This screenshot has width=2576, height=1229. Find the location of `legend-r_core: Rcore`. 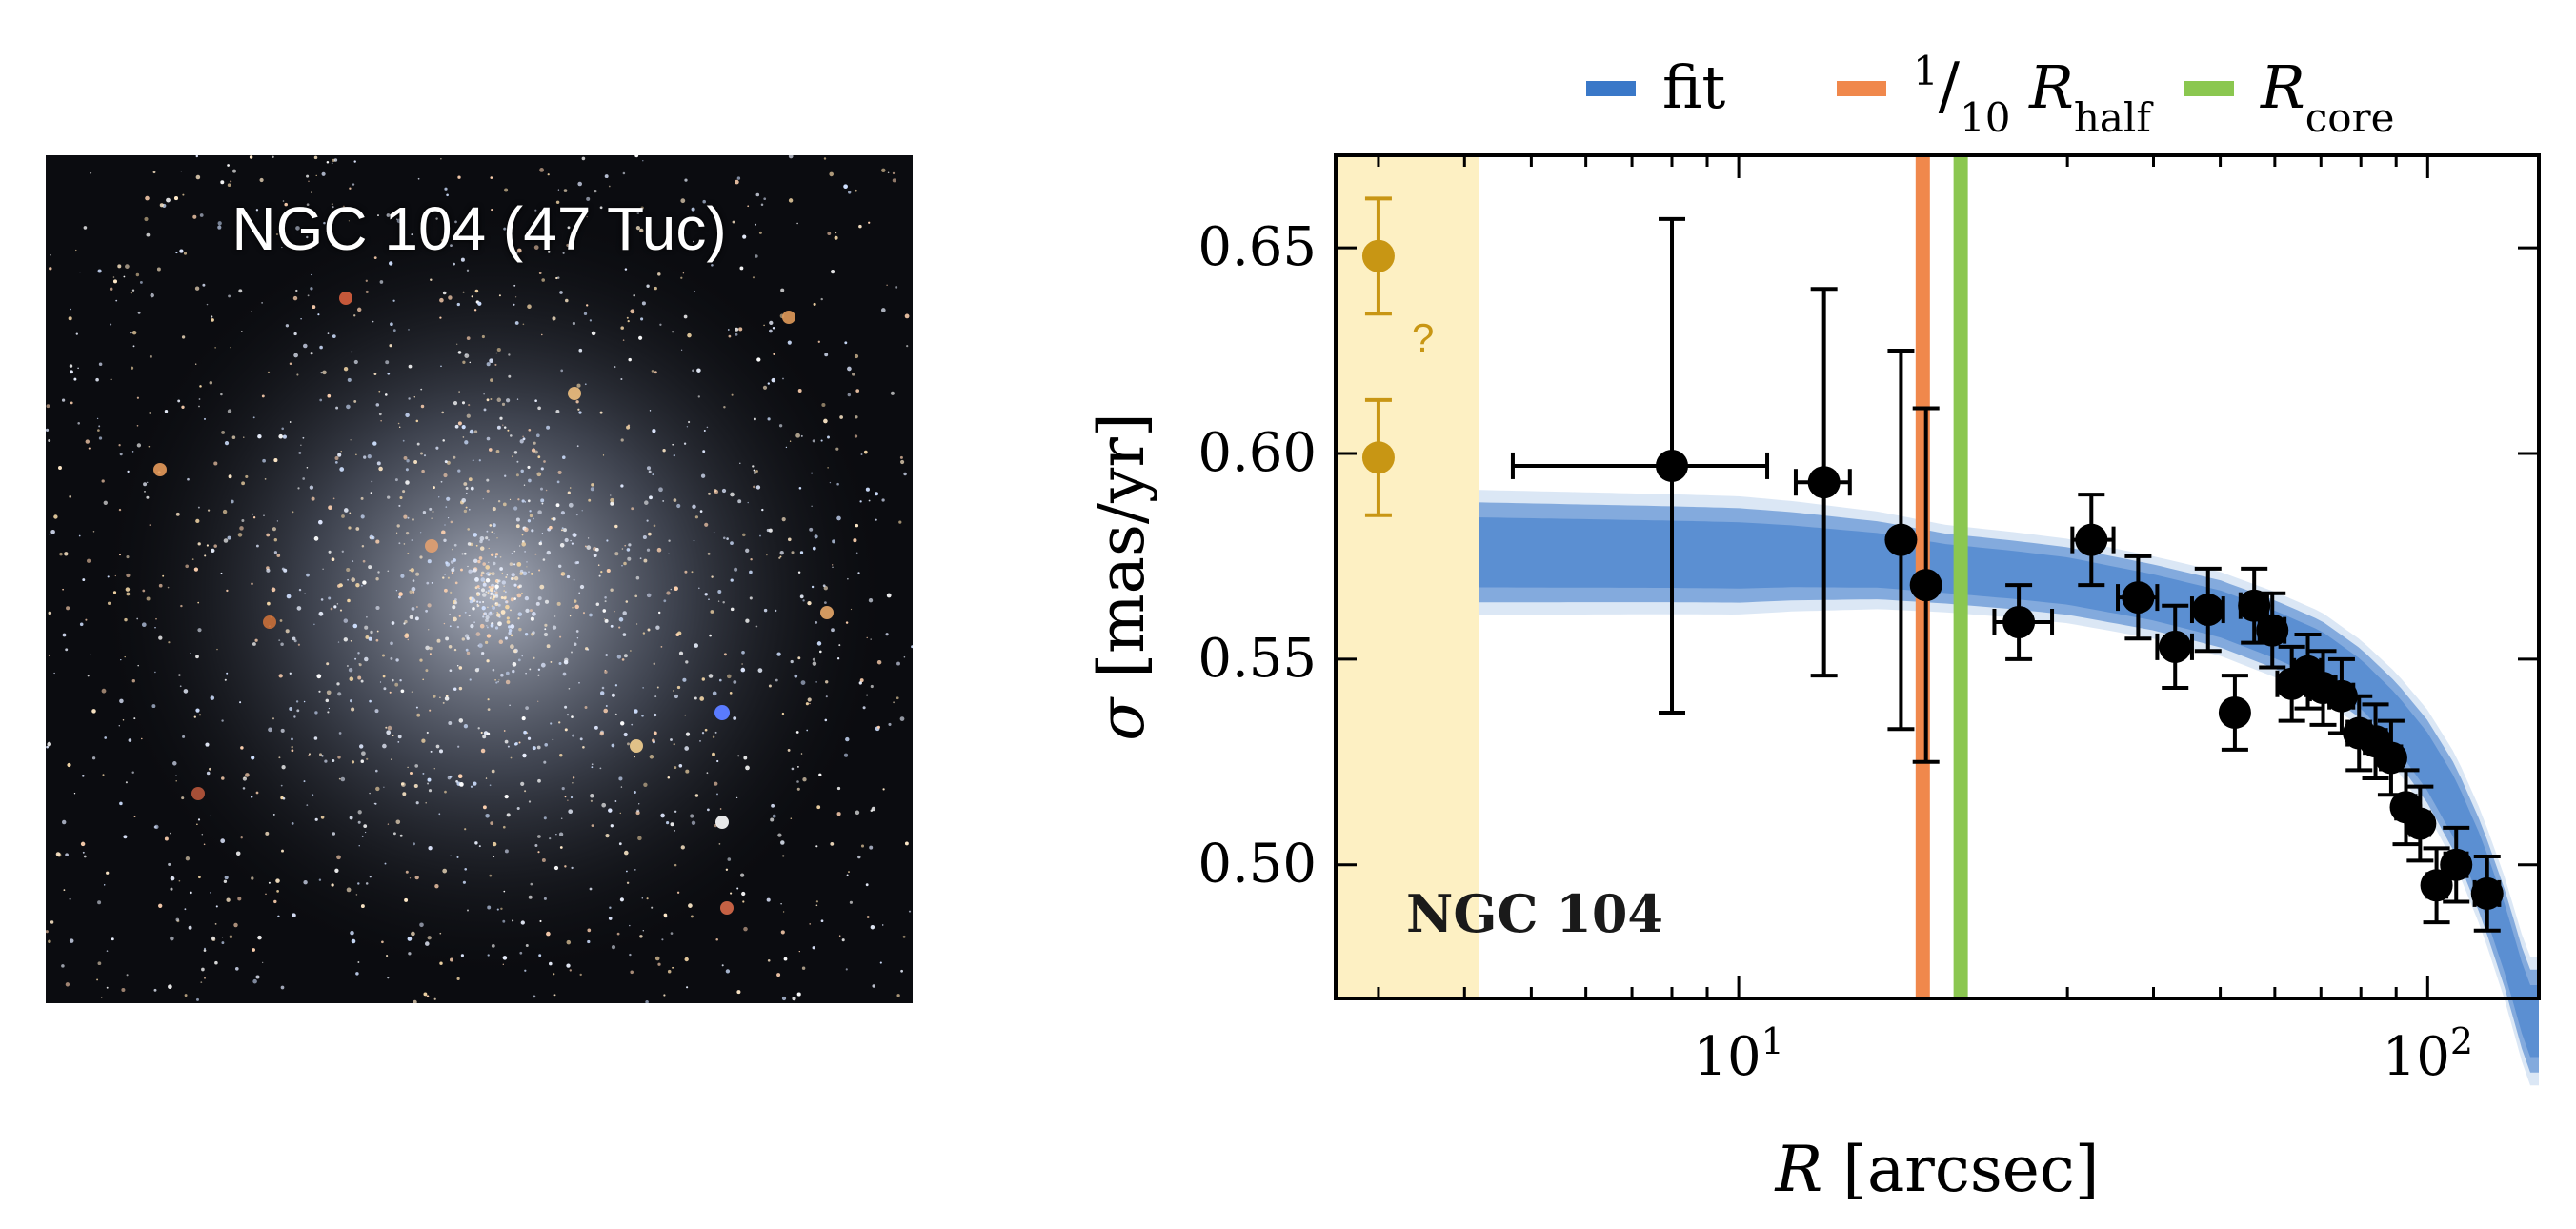

legend-r_core: Rcore is located at coordinates (2289, 96).